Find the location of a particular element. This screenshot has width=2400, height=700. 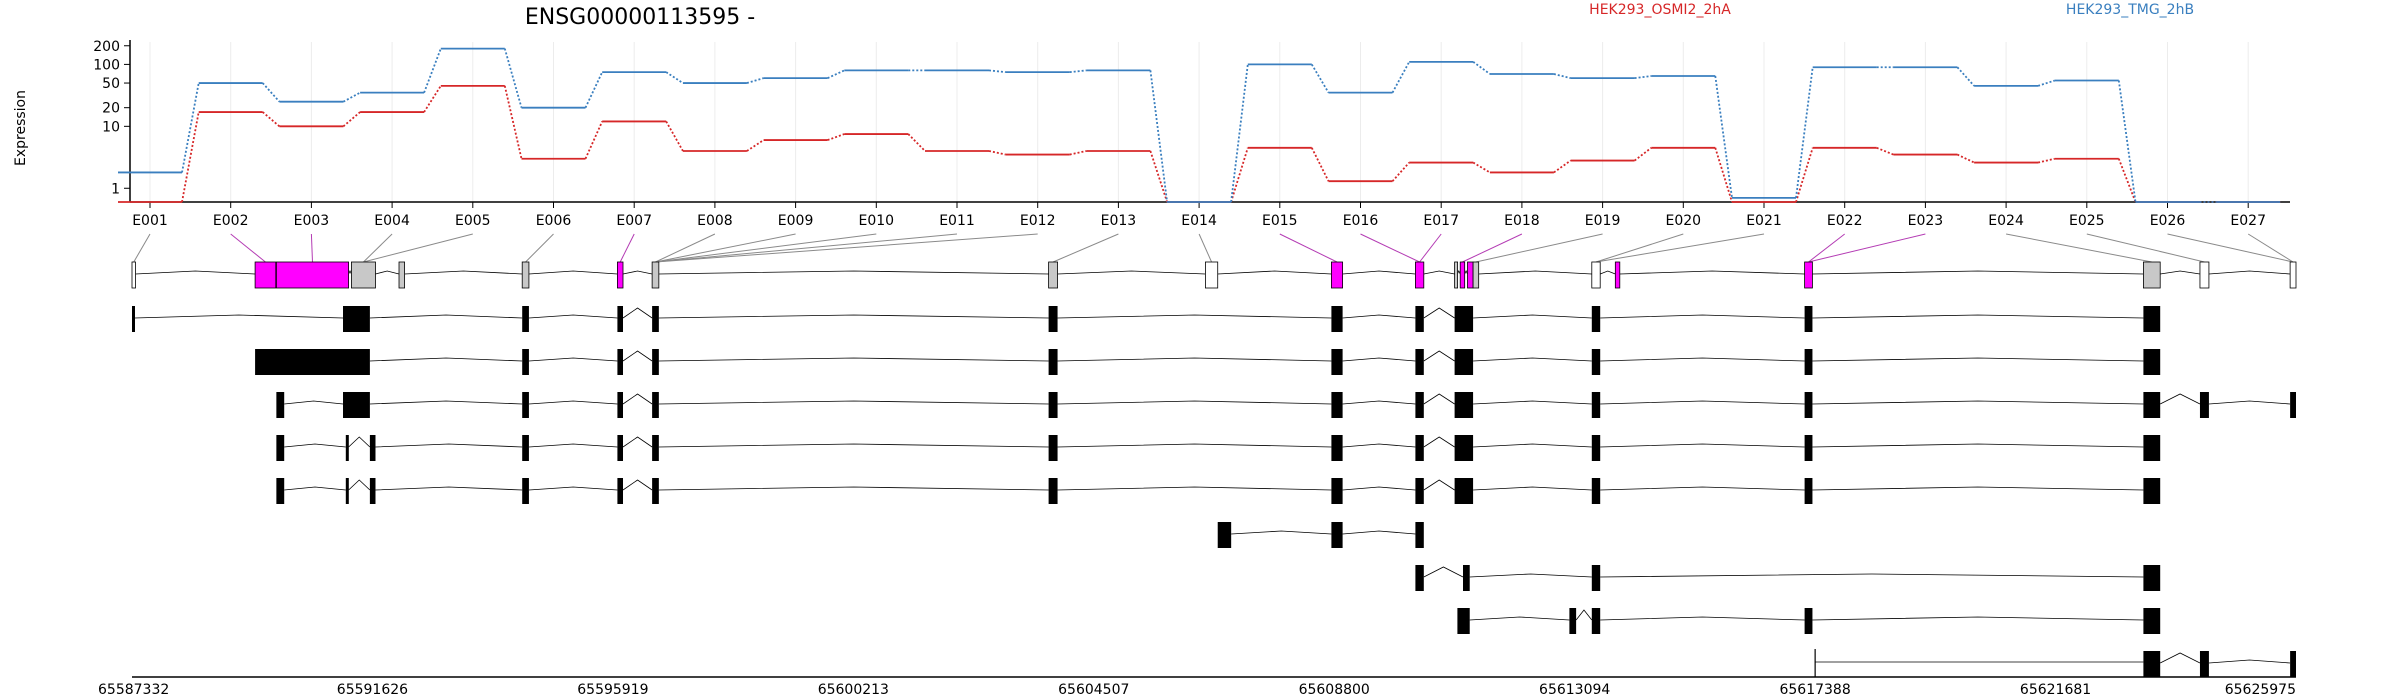

exon-connector-e012 is located at coordinates (846, 248).